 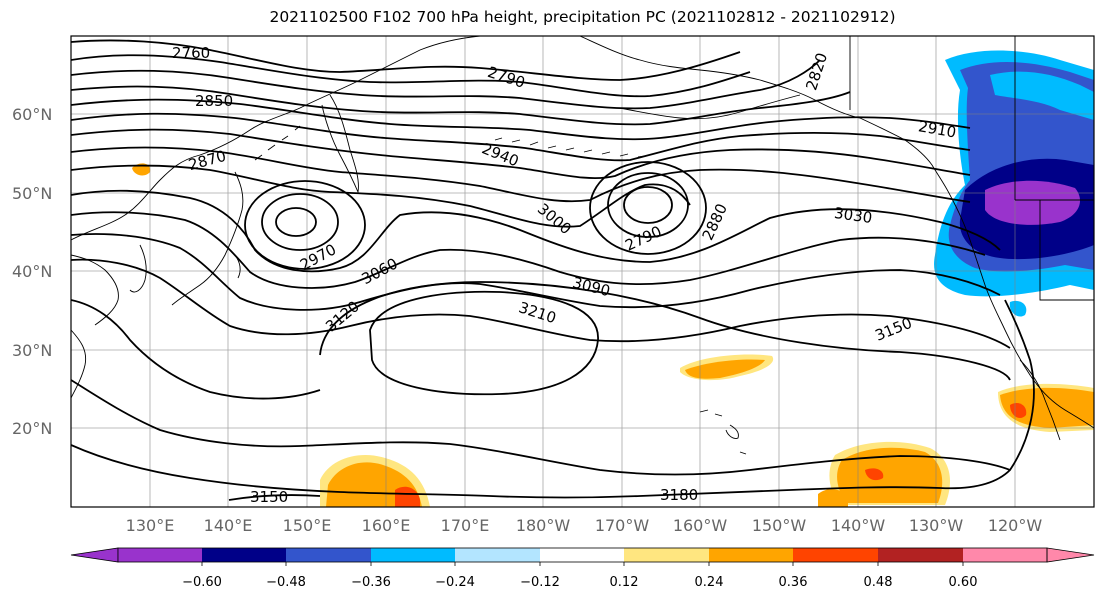 What do you see at coordinates (32, 114) in the screenshot?
I see `lat-label: 60°N` at bounding box center [32, 114].